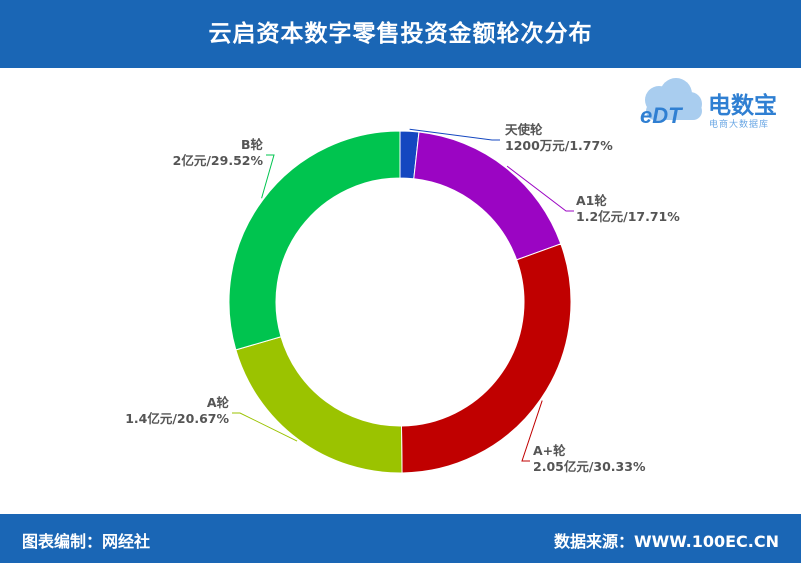 Image resolution: width=801 pixels, height=563 pixels. Describe the element at coordinates (661, 115) in the screenshot. I see `logo-mark: eDT` at that location.